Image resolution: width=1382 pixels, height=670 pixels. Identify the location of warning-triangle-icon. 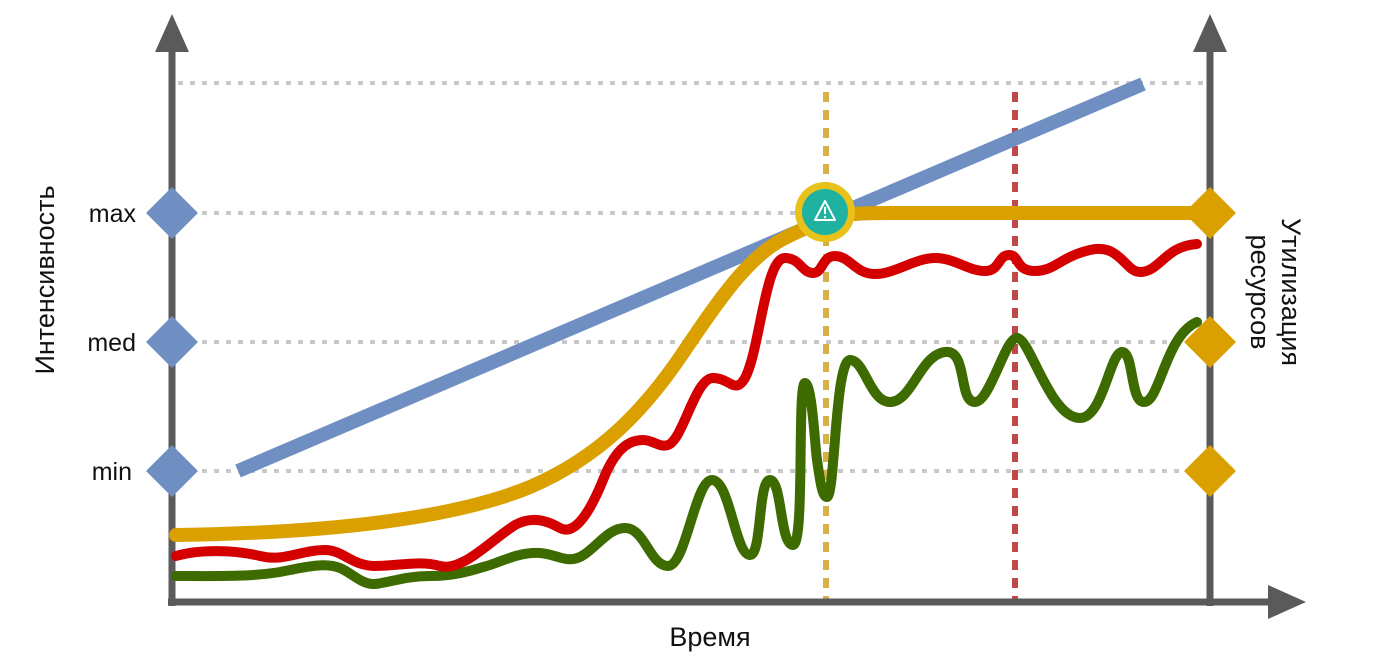
(825, 210).